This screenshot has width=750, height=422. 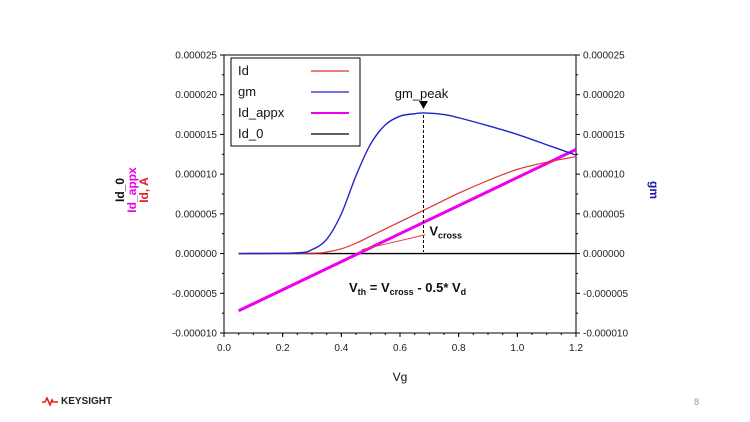 I want to click on y-tick-label-left: 0.000010, so click(x=196, y=175).